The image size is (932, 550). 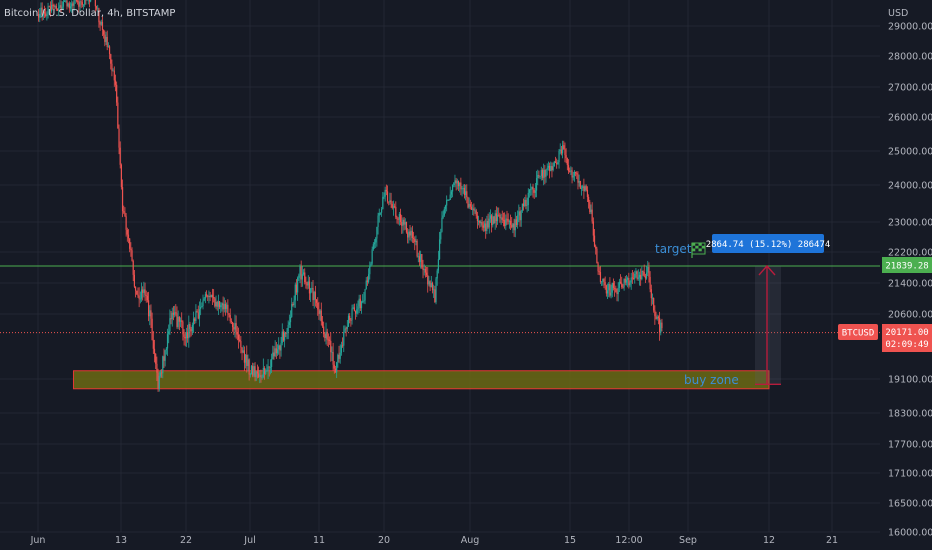 What do you see at coordinates (768, 325) in the screenshot?
I see `measure-arrow` at bounding box center [768, 325].